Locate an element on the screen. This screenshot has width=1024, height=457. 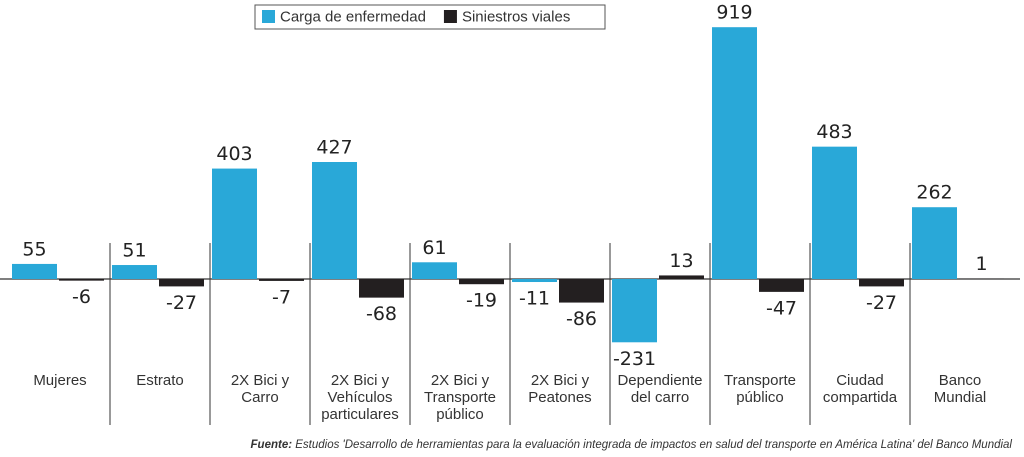
x-tick-label: Banco Mundial is located at coordinates (960, 389).